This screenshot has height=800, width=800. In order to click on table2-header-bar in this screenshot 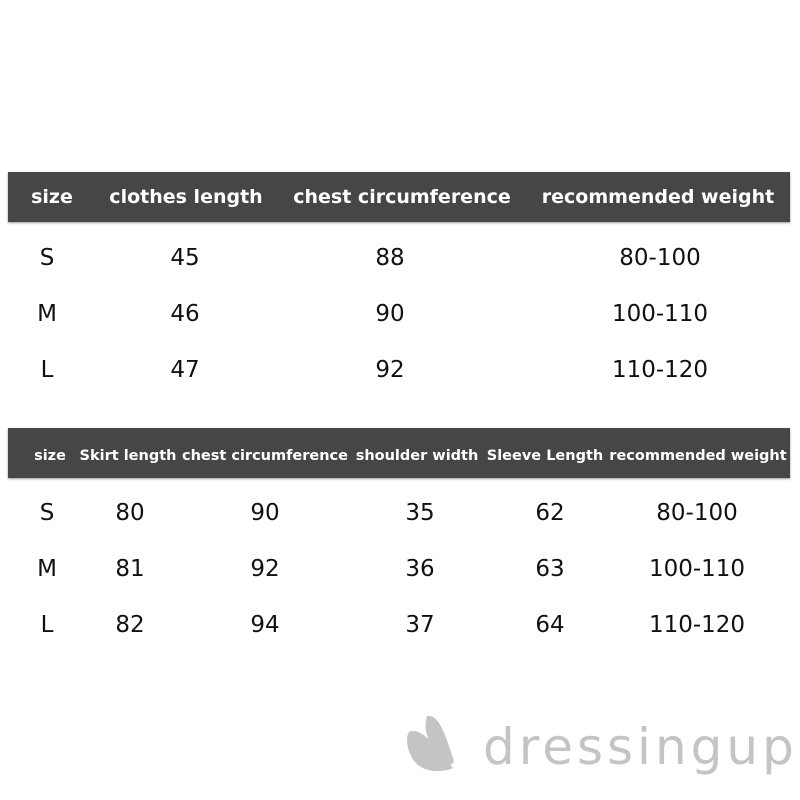, I will do `click(399, 453)`.